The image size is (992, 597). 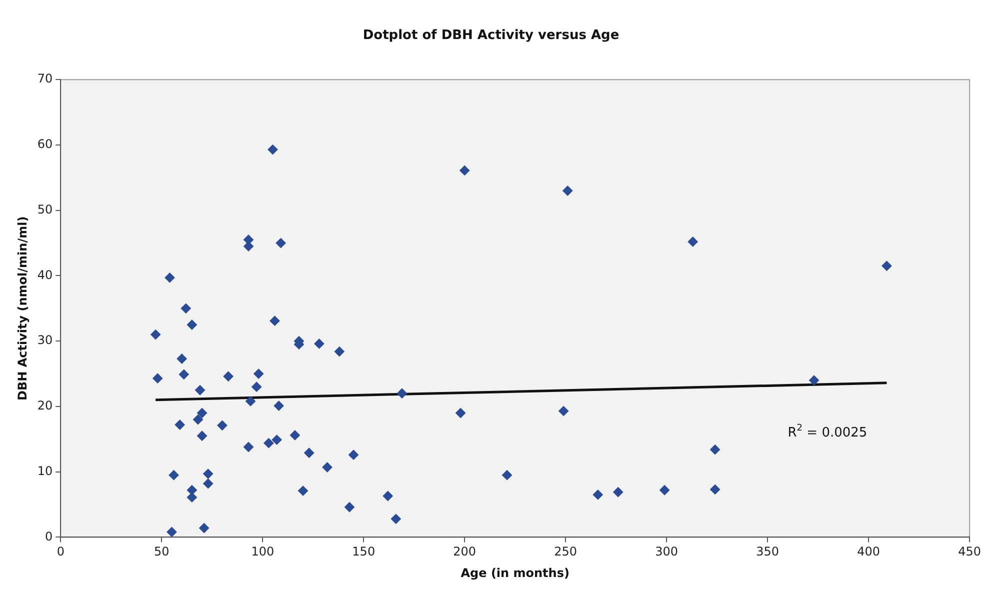 What do you see at coordinates (45, 144) in the screenshot?
I see `y-tick-label: 60` at bounding box center [45, 144].